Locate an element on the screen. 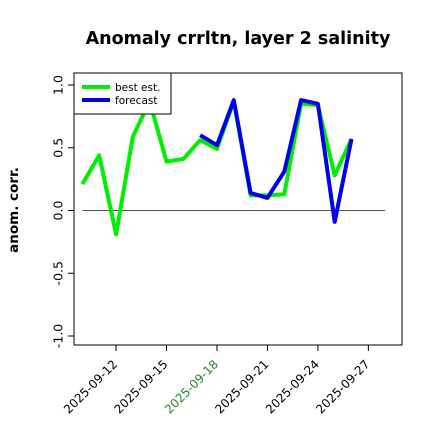 The width and height of the screenshot is (440, 444). y-axis-label: anom. corr. is located at coordinates (14, 210).